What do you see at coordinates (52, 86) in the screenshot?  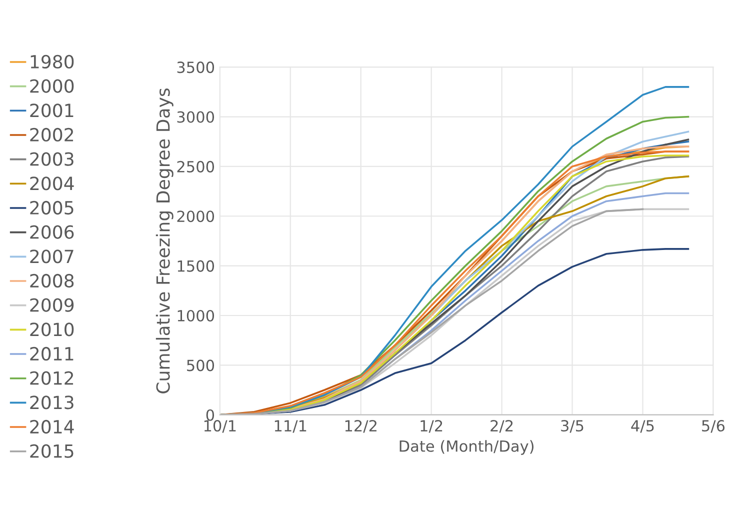 I see `legend-label: 2000` at bounding box center [52, 86].